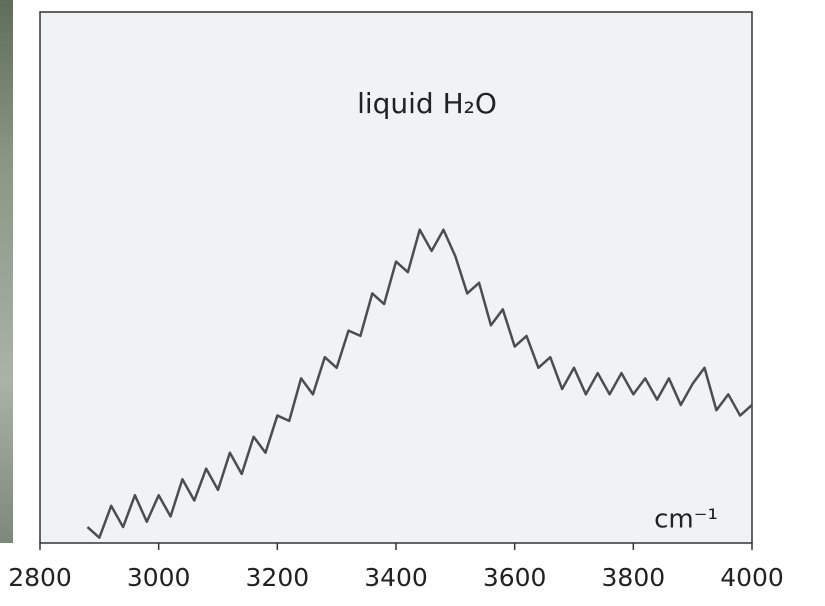 The image size is (825, 606). What do you see at coordinates (6, 271) in the screenshot?
I see `photo-strip` at bounding box center [6, 271].